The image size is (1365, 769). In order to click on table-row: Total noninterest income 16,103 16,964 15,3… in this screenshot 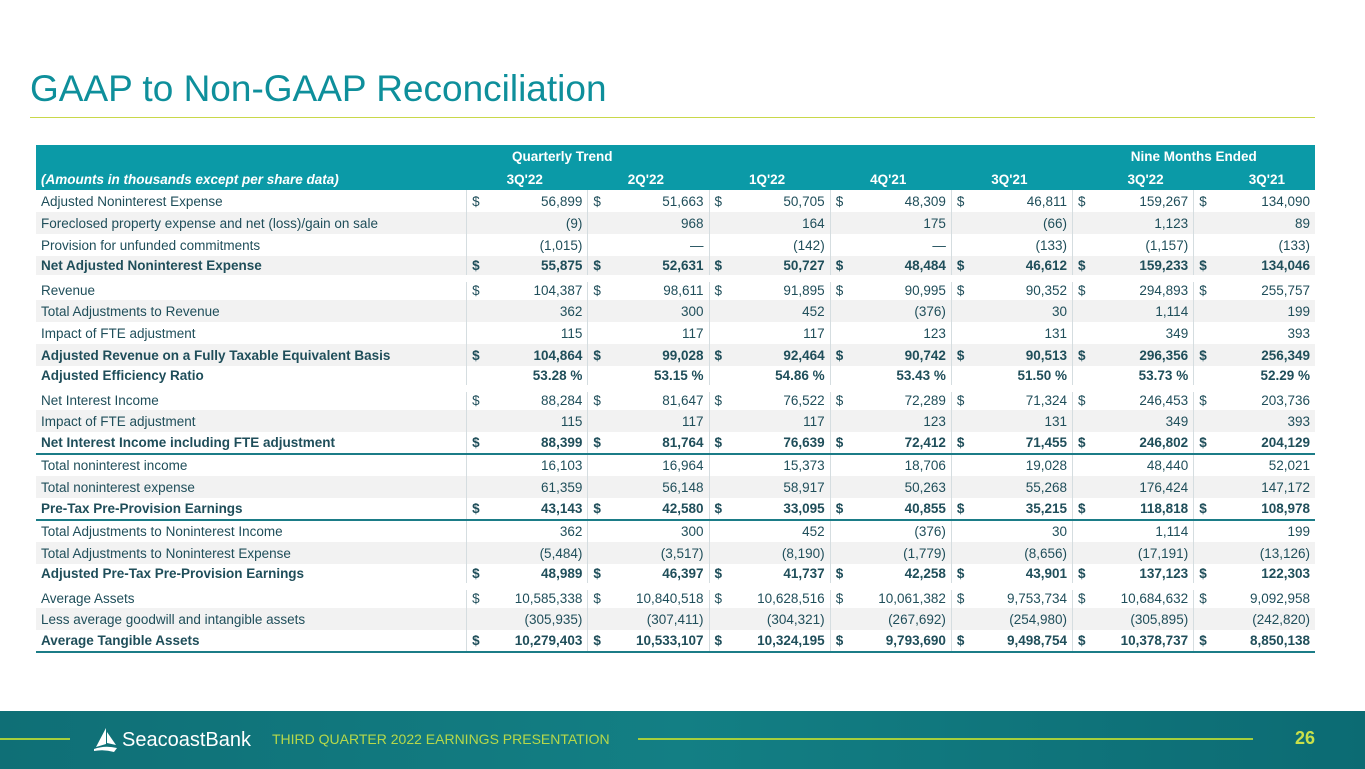, I will do `click(675, 465)`.